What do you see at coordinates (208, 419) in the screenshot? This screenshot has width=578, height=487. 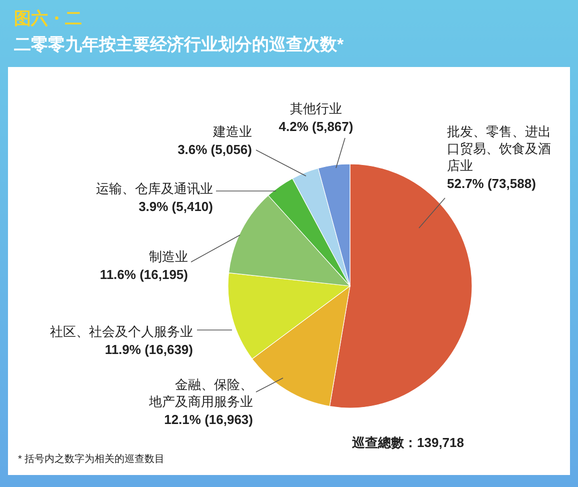 I see `data-label: 12.1% (16,963)` at bounding box center [208, 419].